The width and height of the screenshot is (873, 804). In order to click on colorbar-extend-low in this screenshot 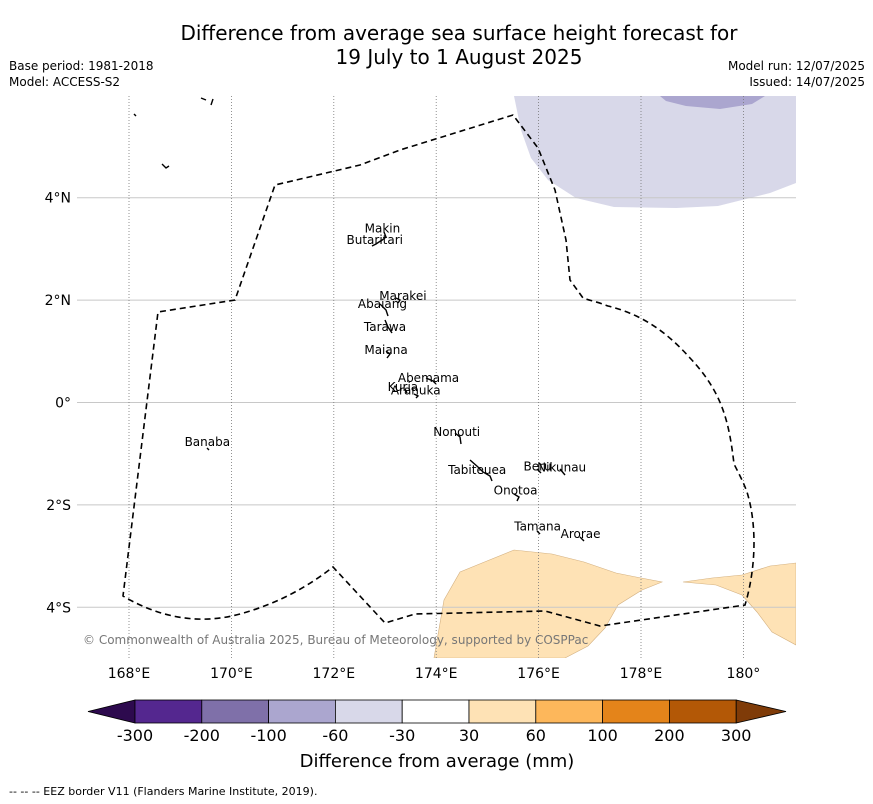, I will do `click(111, 711)`.